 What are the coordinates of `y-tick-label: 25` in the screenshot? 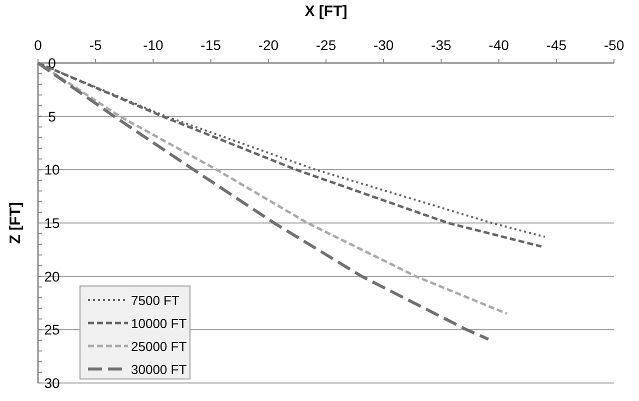 It's located at (52, 330).